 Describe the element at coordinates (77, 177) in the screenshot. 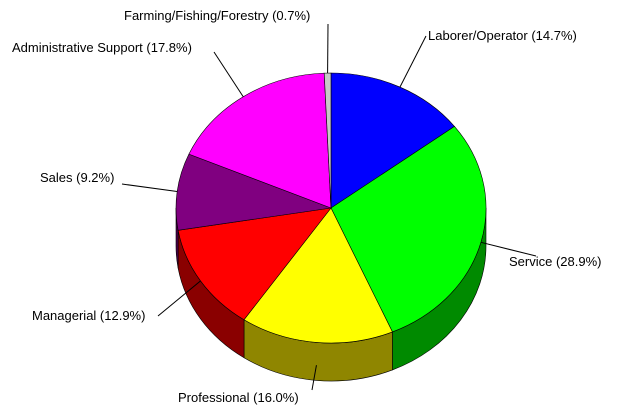

I see `slice-label-sales: Sales (9.2%)` at that location.